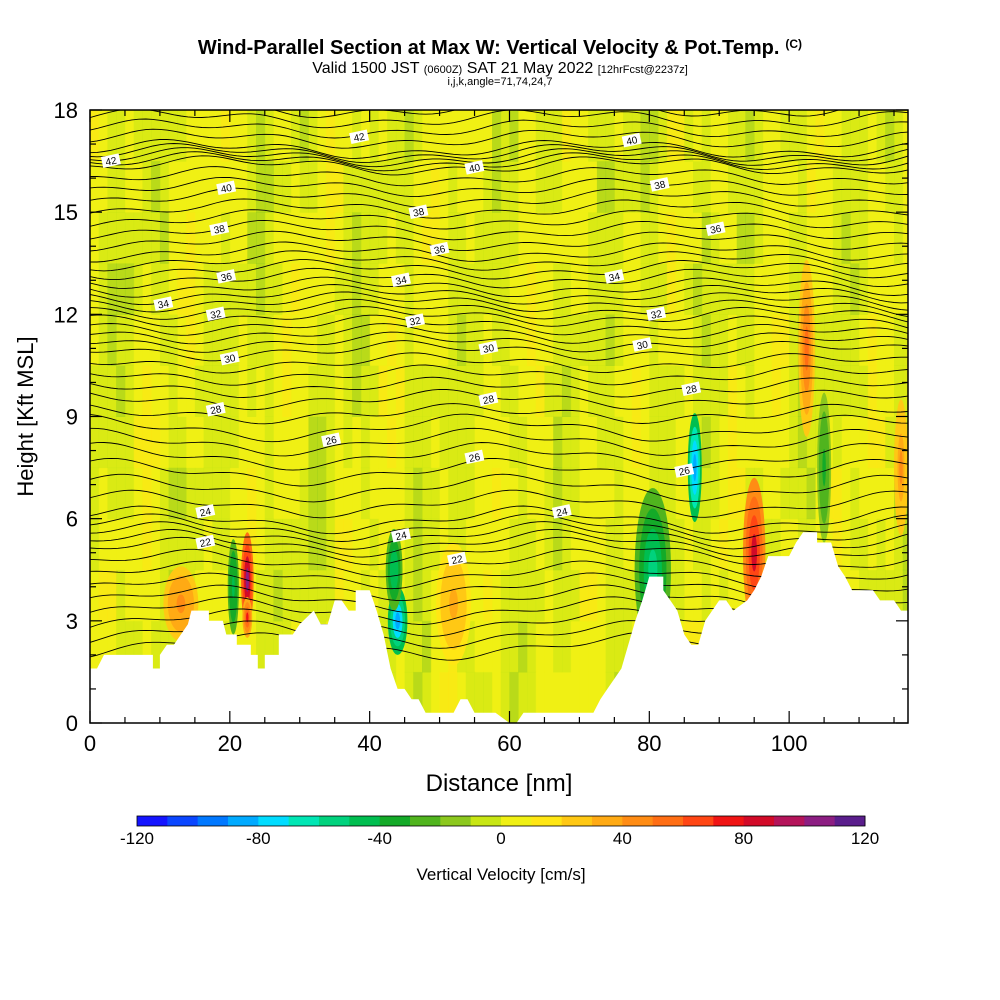 The height and width of the screenshot is (1000, 1000). What do you see at coordinates (657, 315) in the screenshot?
I see `theta-label-text: 32` at bounding box center [657, 315].